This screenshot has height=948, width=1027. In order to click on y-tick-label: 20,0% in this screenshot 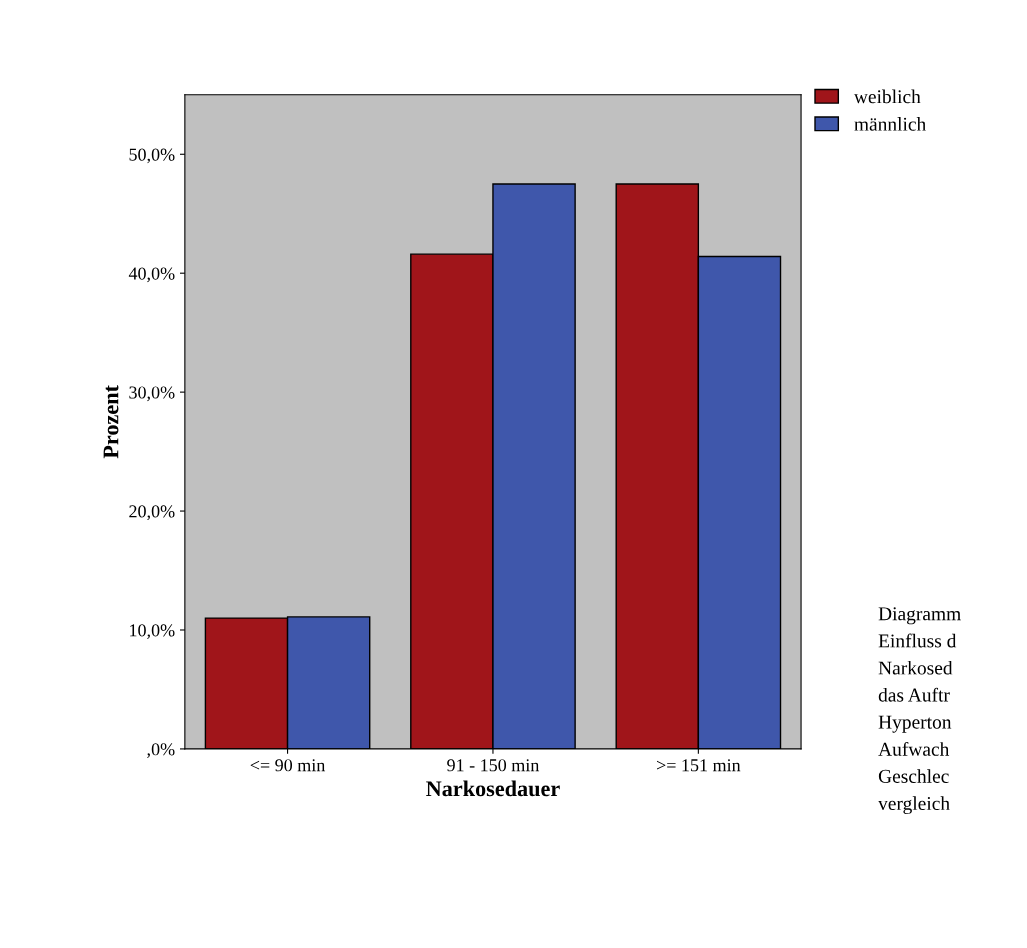, I will do `click(152, 513)`.